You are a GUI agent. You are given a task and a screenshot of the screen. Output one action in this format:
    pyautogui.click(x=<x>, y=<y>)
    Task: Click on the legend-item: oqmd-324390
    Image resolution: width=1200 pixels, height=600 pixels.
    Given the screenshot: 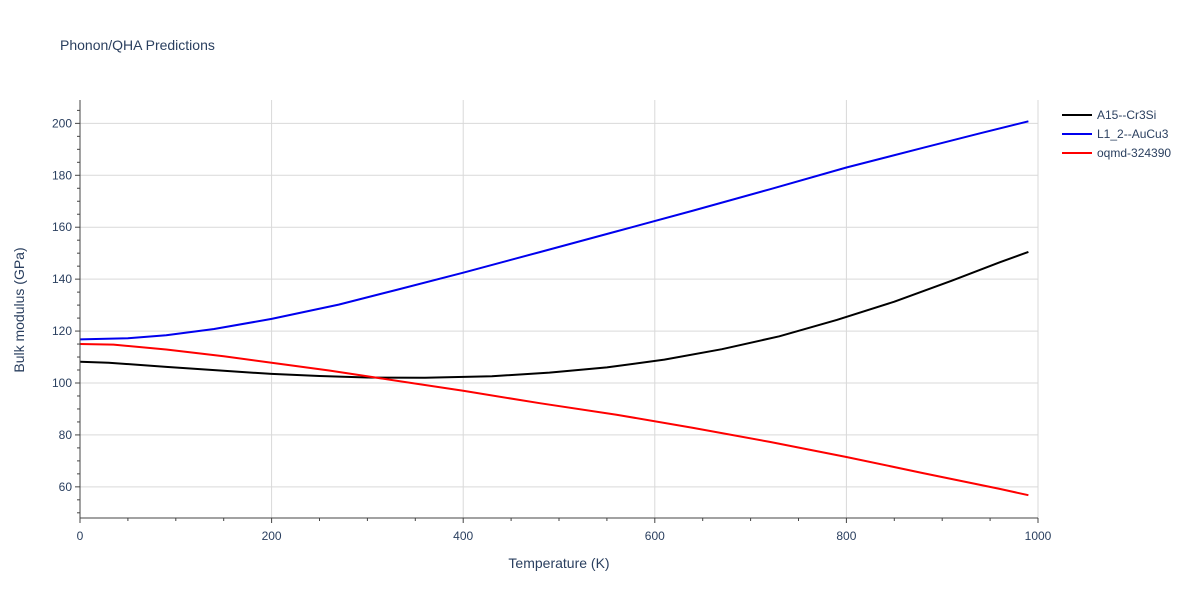 What is the action you would take?
    pyautogui.click(x=1116, y=153)
    